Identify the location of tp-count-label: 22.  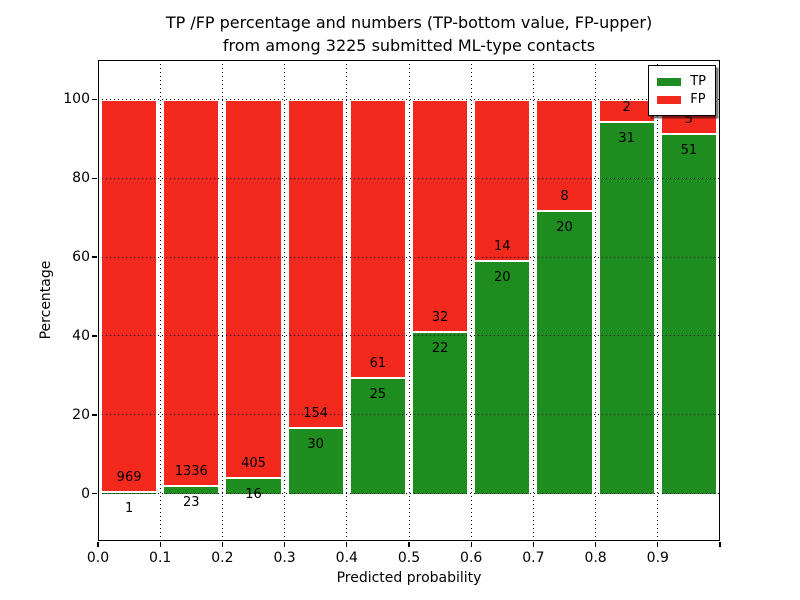
(440, 349).